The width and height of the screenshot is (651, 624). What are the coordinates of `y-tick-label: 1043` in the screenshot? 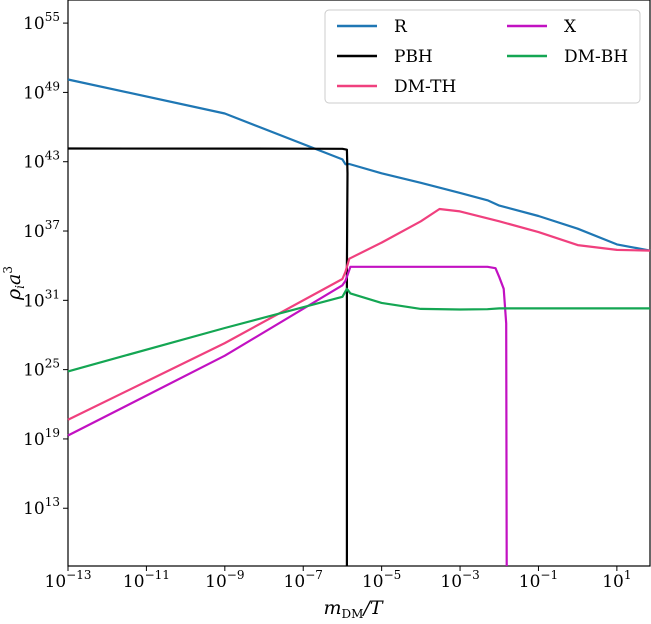 It's located at (41, 161).